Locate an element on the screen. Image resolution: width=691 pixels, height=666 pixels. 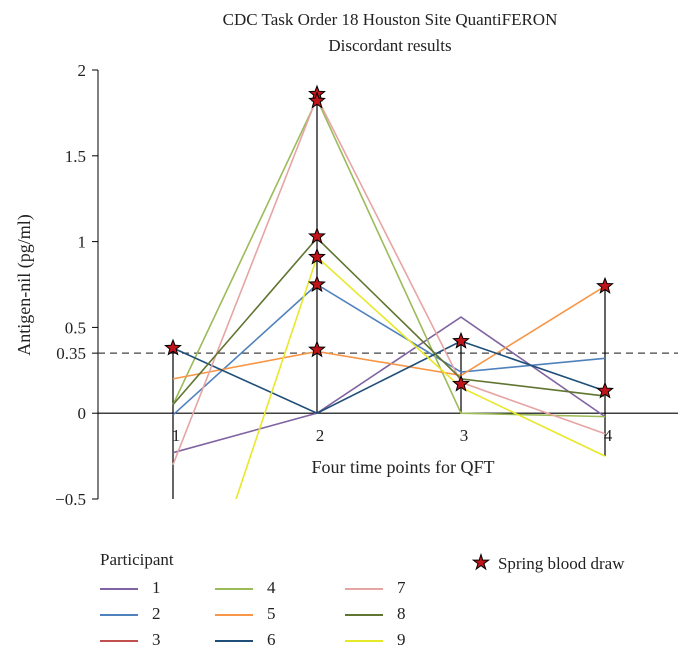
legend-label: 8 is located at coordinates (401, 613).